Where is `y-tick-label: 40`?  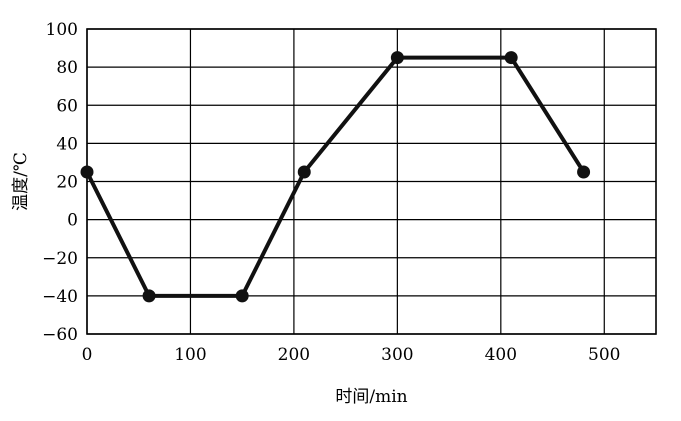 y-tick-label: 40 is located at coordinates (67, 144).